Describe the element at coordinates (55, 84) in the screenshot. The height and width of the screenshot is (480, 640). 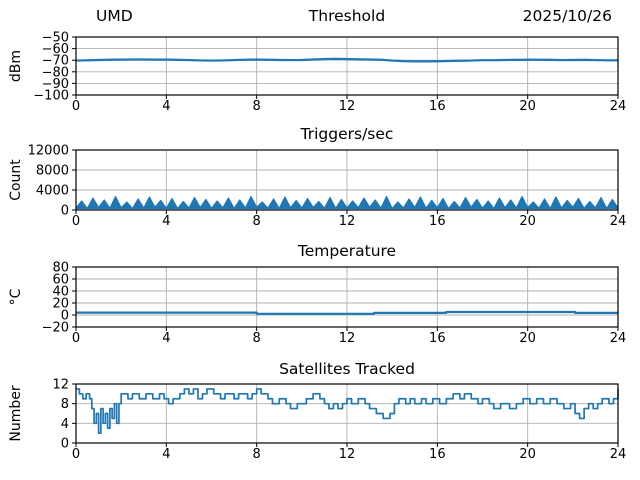
I see `y-tick-label: −90` at that location.